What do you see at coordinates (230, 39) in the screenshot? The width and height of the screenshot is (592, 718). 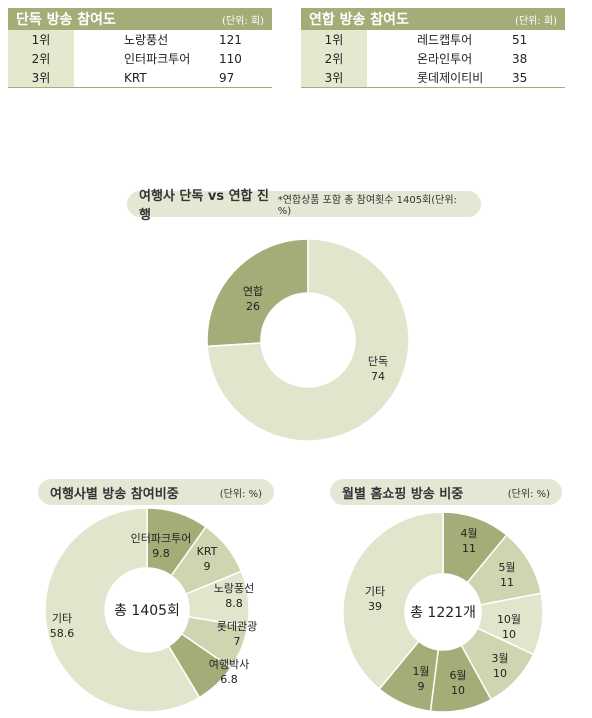 I see `value-cell: 121` at bounding box center [230, 39].